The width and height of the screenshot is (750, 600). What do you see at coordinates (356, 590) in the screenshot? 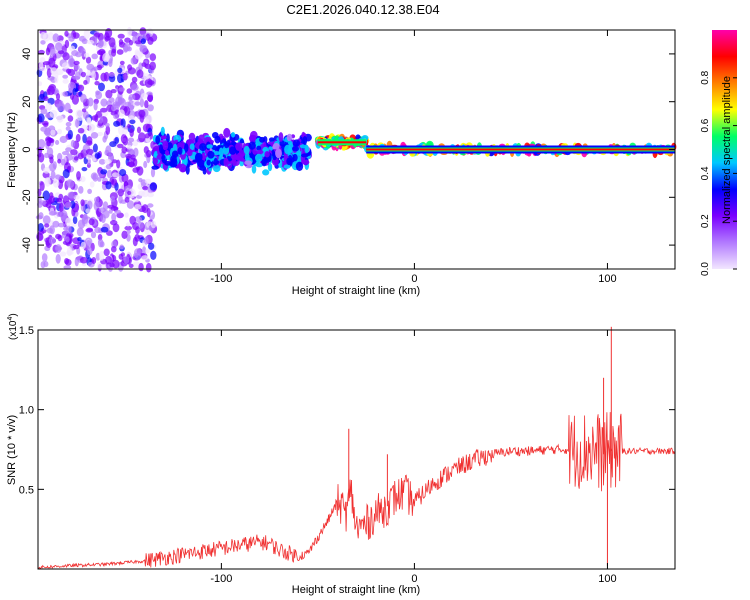
I see `snr-xlabel: Height of straight line (km)` at bounding box center [356, 590].